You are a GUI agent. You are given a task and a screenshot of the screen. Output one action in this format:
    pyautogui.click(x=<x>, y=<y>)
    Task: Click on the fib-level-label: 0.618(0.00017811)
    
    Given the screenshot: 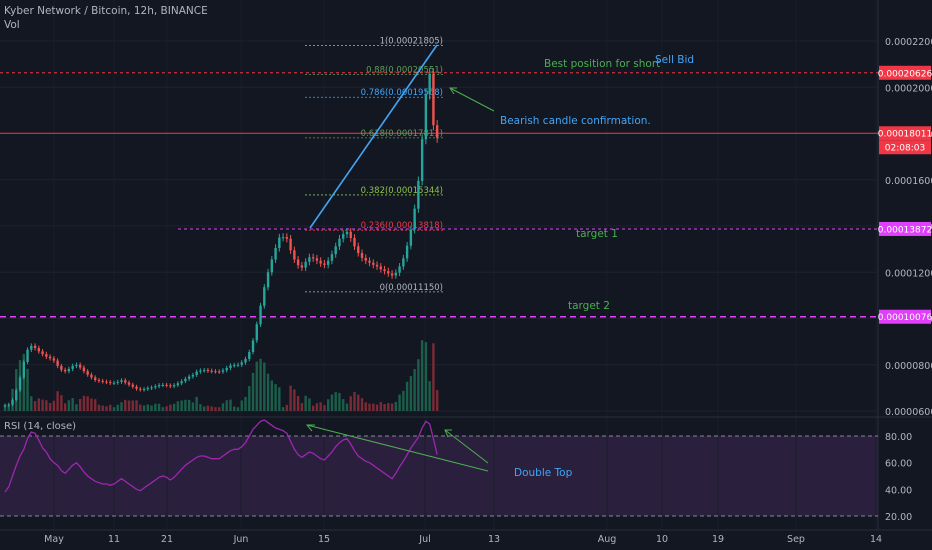 What is the action you would take?
    pyautogui.click(x=402, y=134)
    